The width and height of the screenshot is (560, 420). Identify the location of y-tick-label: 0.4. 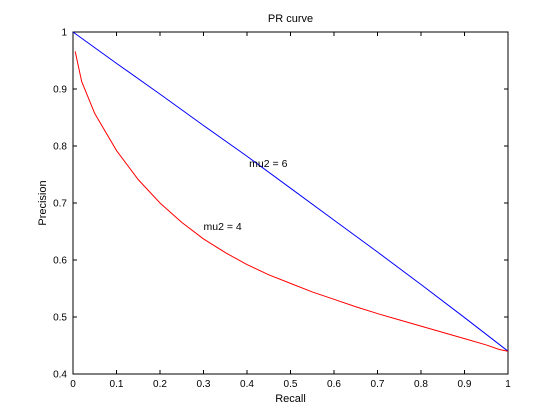
(60, 375).